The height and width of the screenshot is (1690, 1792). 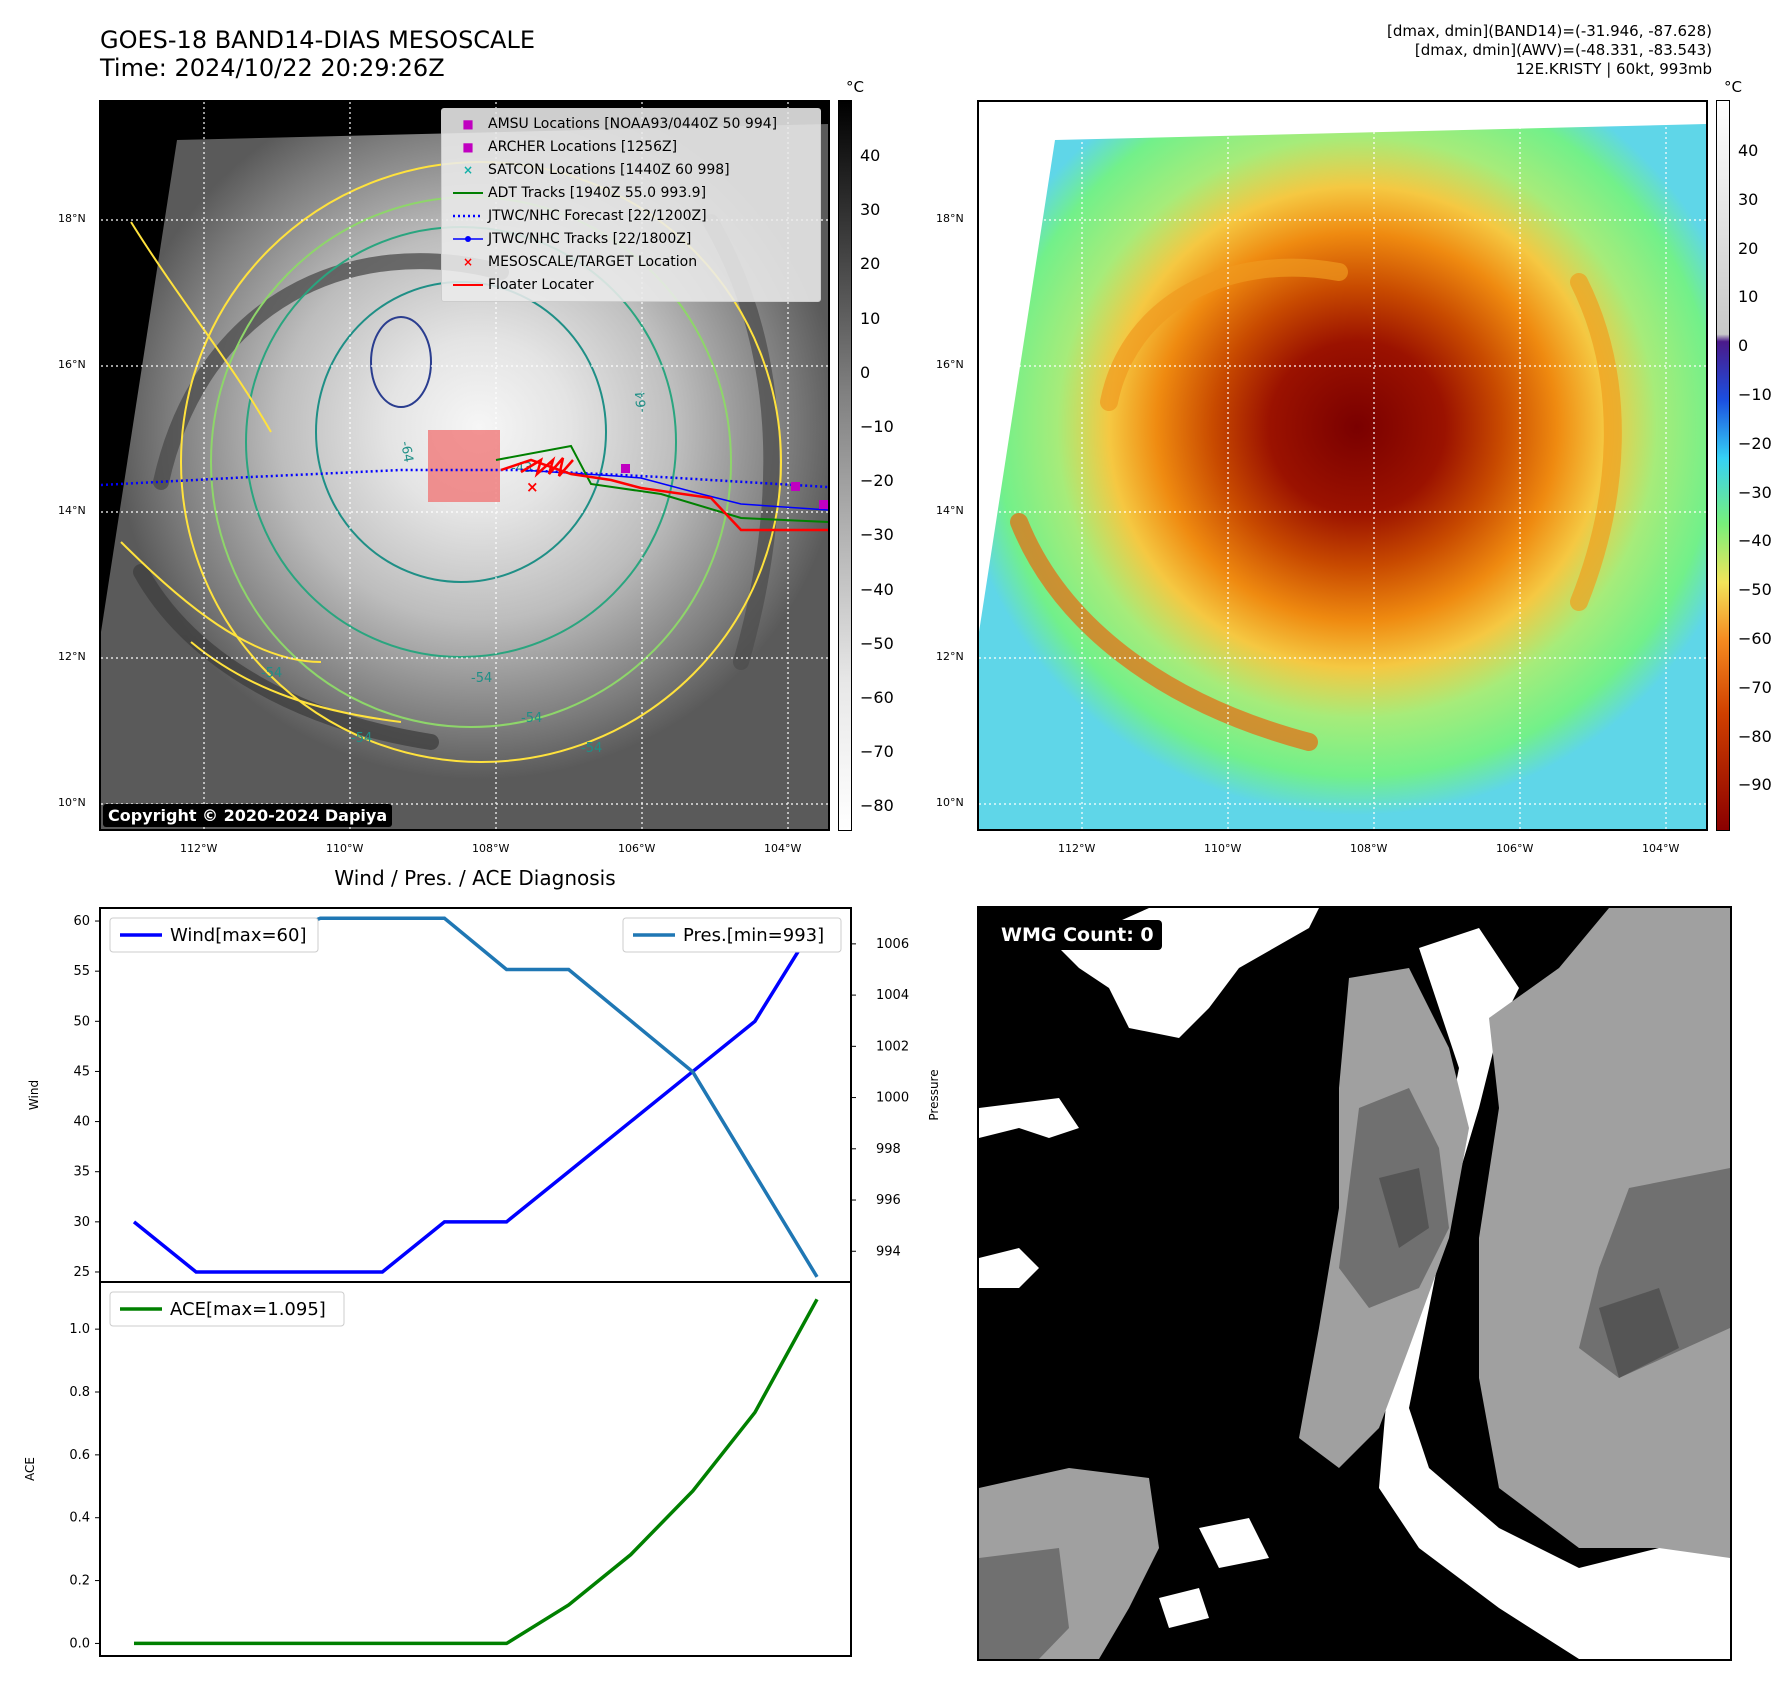 What do you see at coordinates (79, 1518) in the screenshot?
I see `ace-tick-label: 0.4` at bounding box center [79, 1518].